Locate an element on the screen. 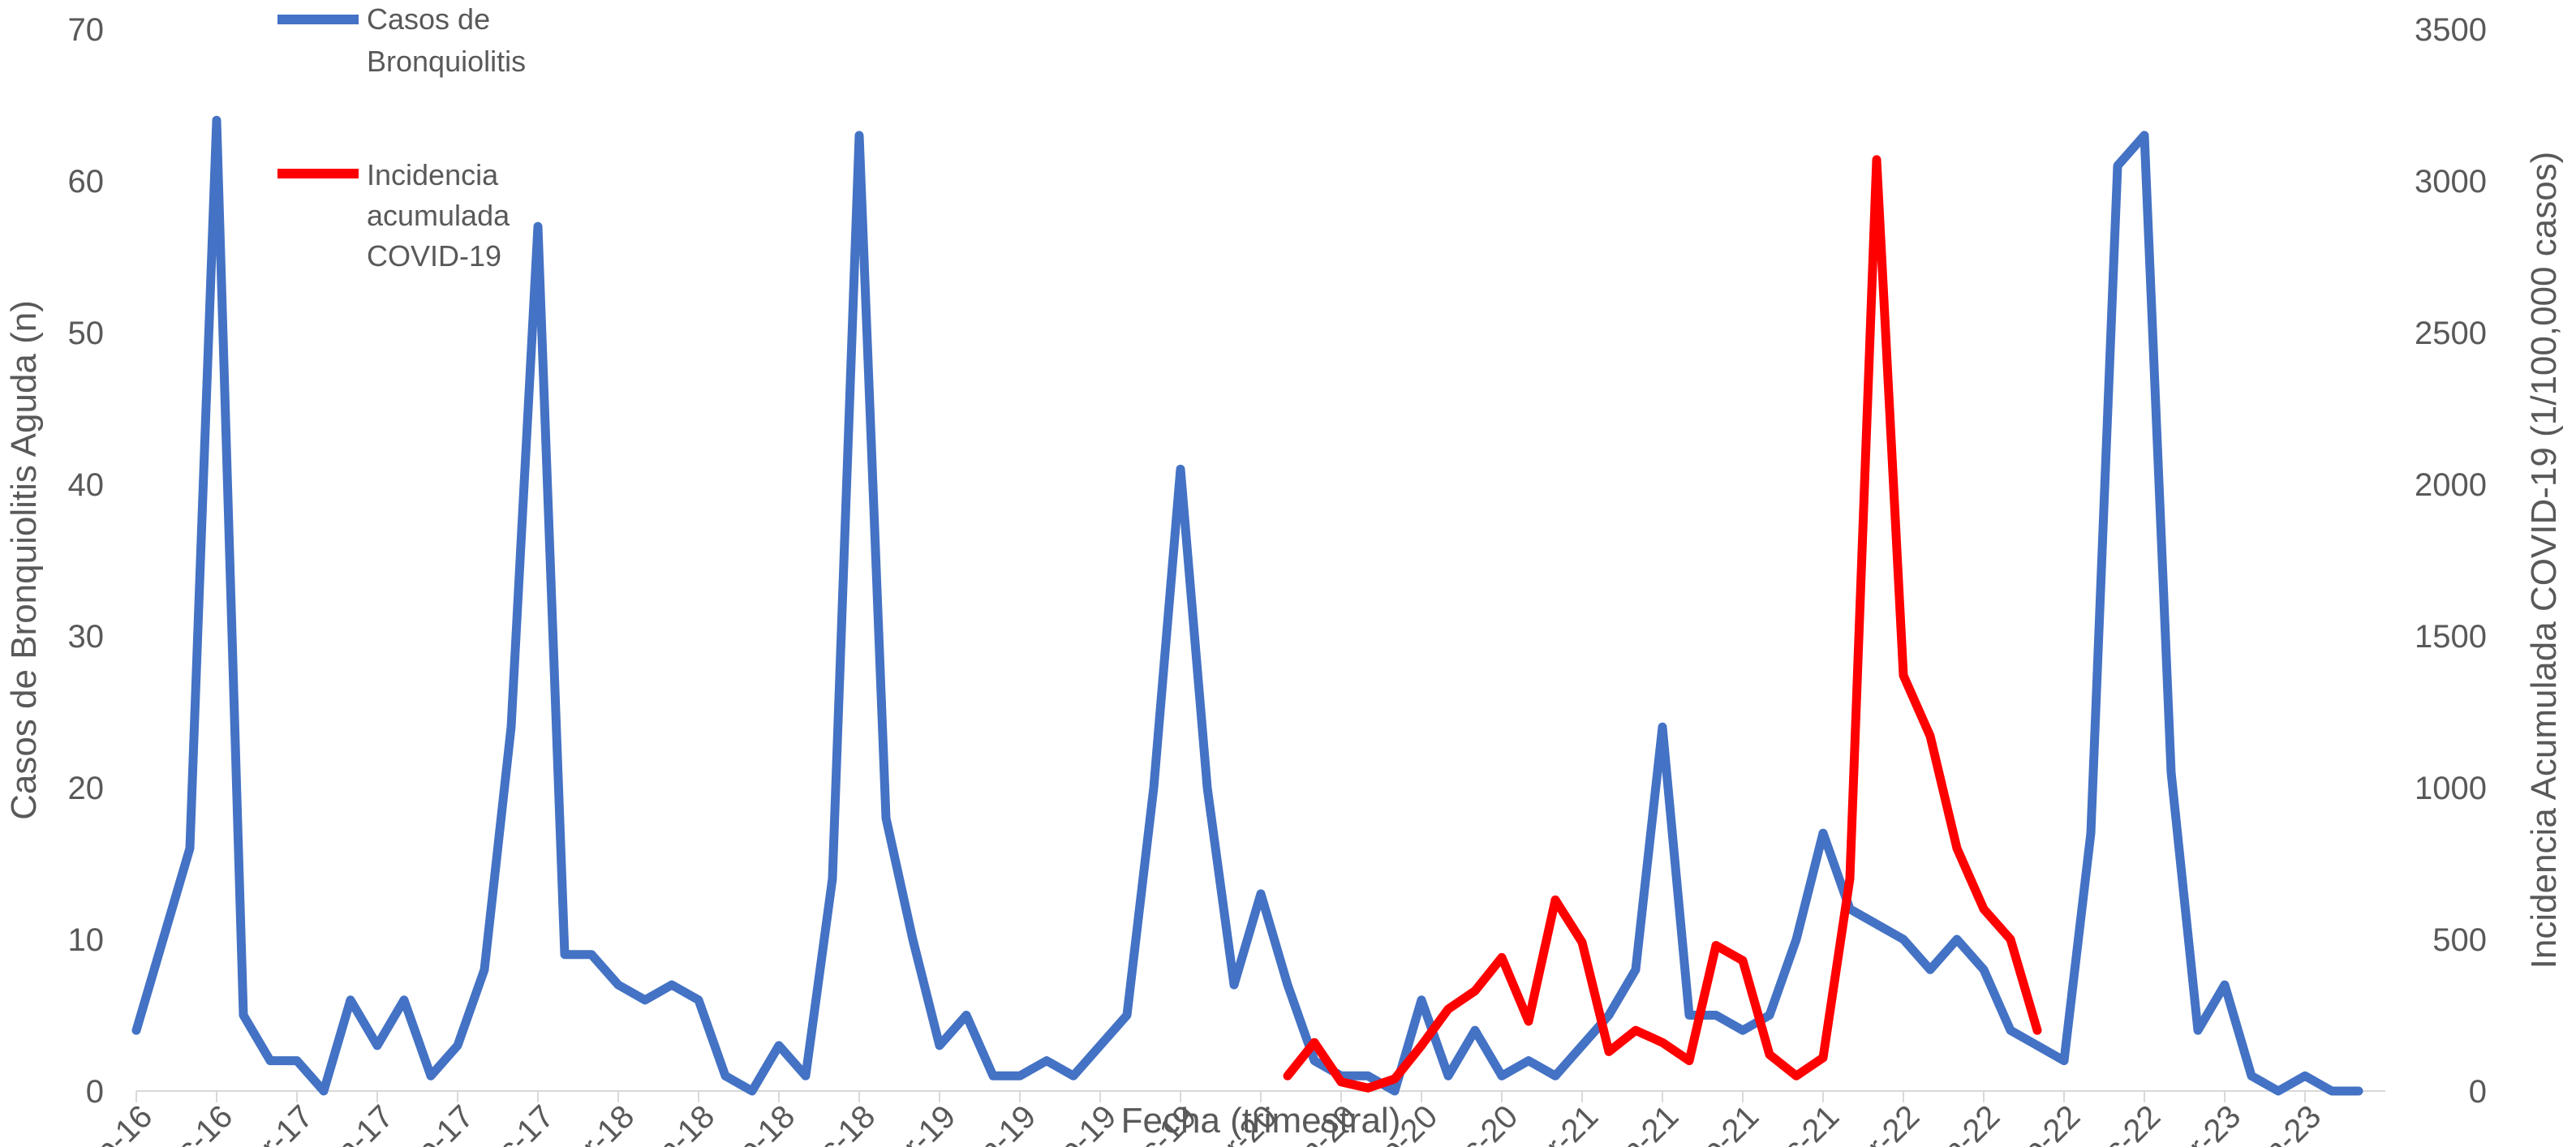 This screenshot has width=2576, height=1147. x-tick-label: dic-22 is located at coordinates (2123, 1122).